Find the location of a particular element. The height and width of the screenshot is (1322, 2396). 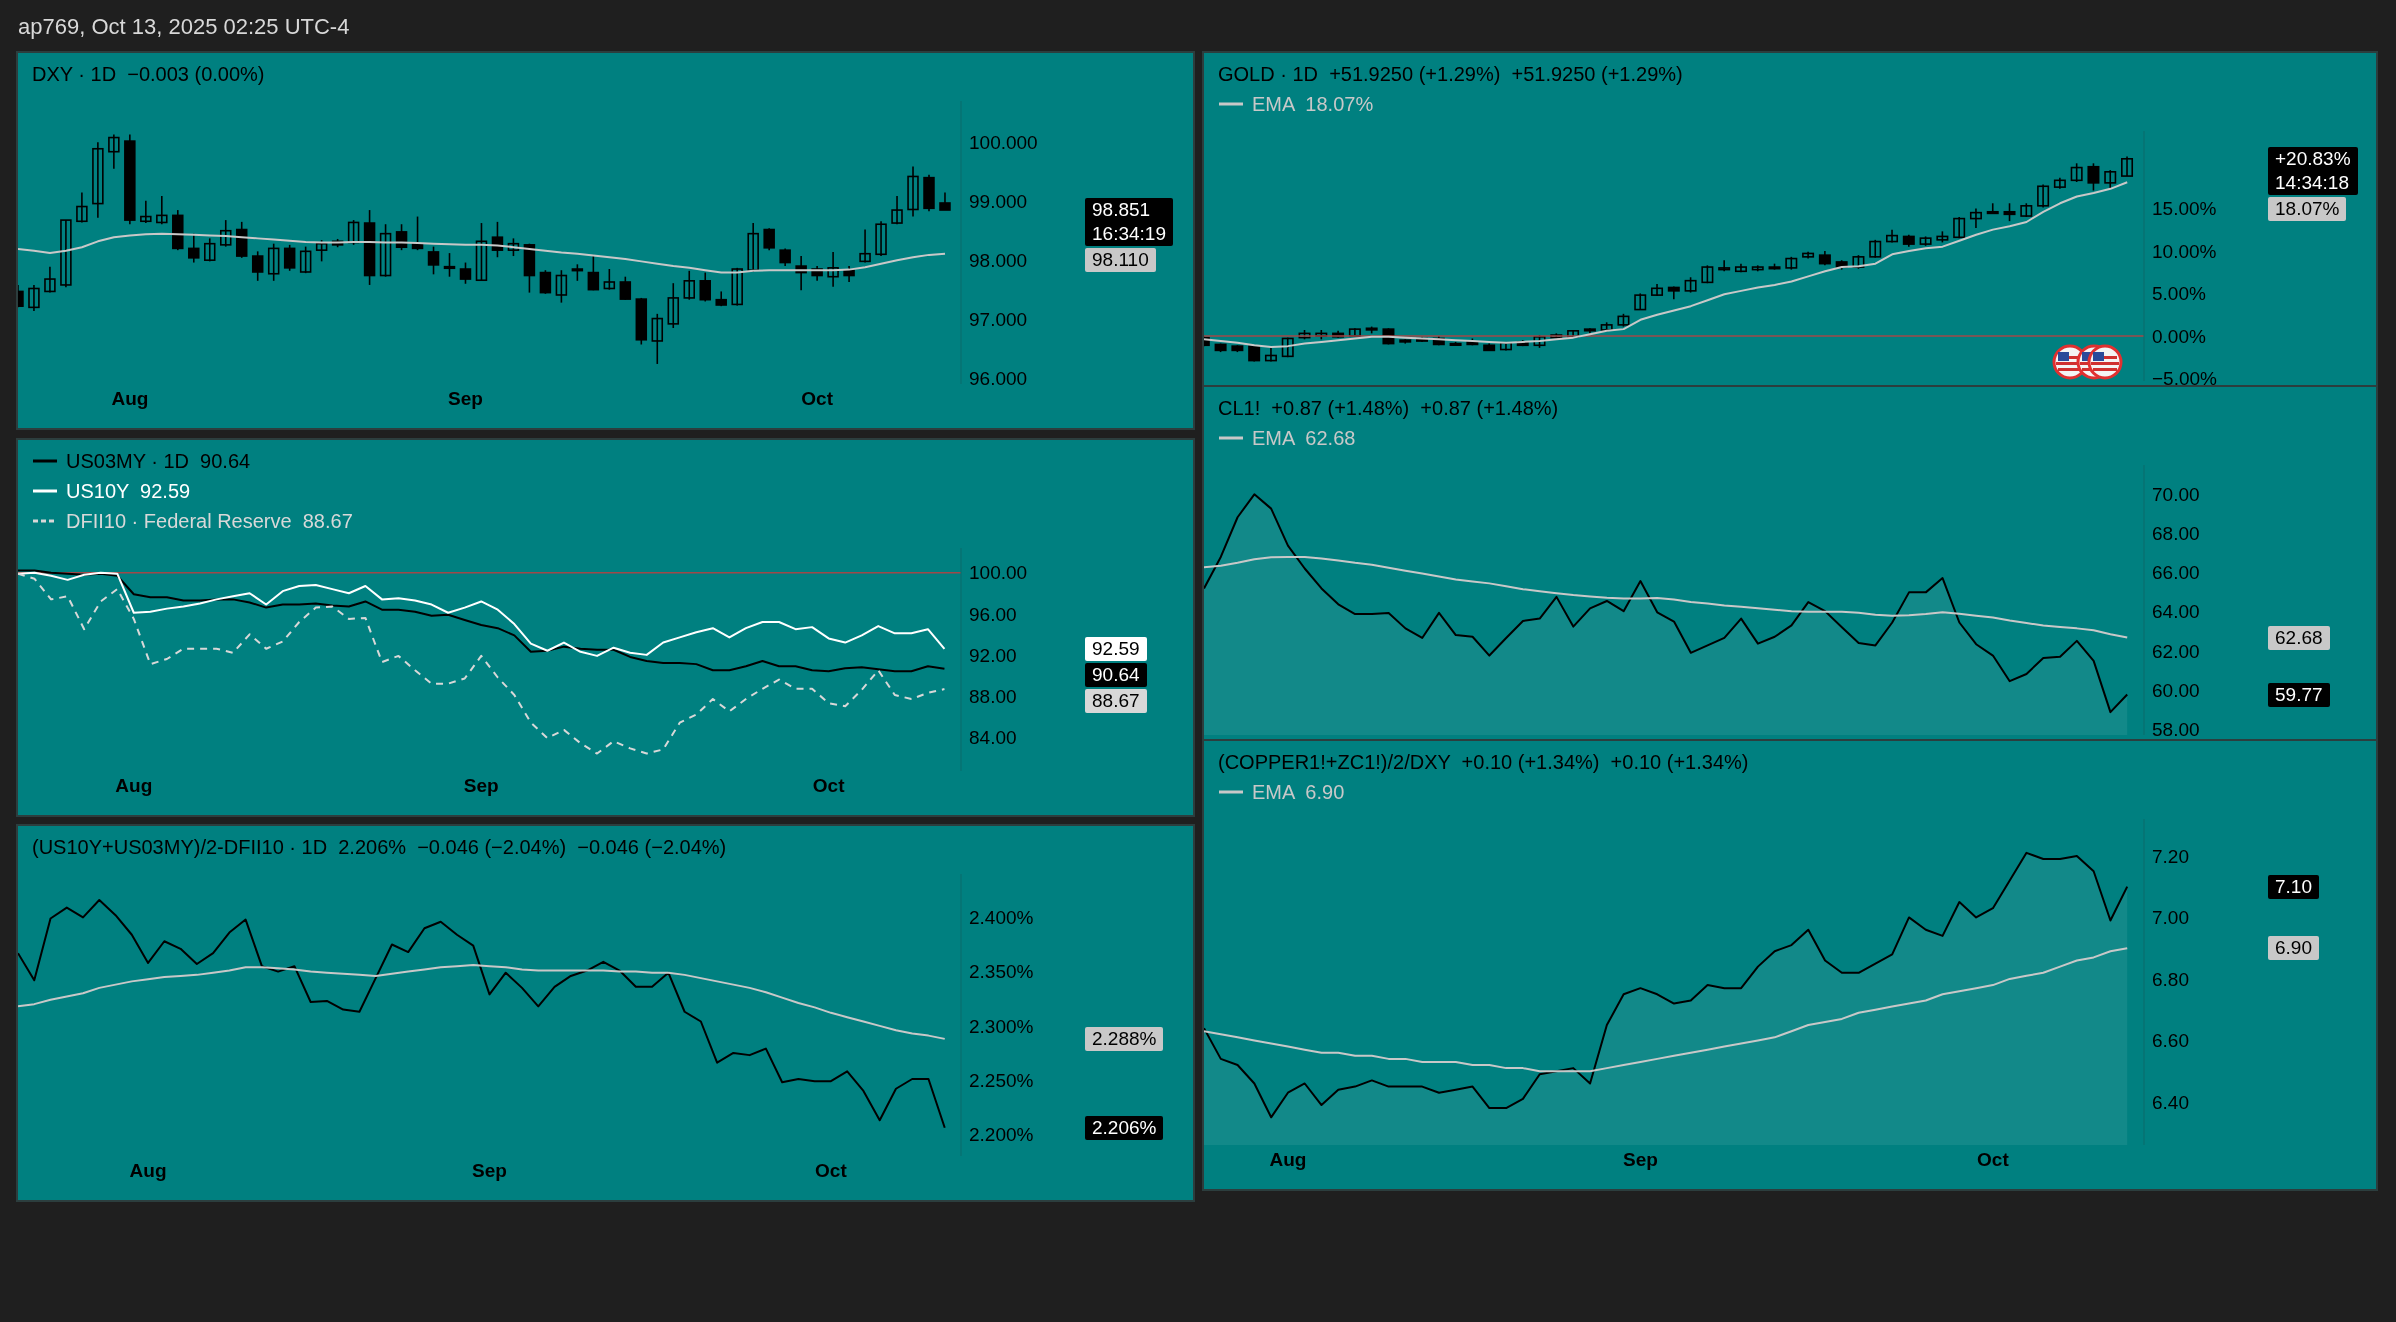

legend-label: EMA 18.07% is located at coordinates (1313, 104).